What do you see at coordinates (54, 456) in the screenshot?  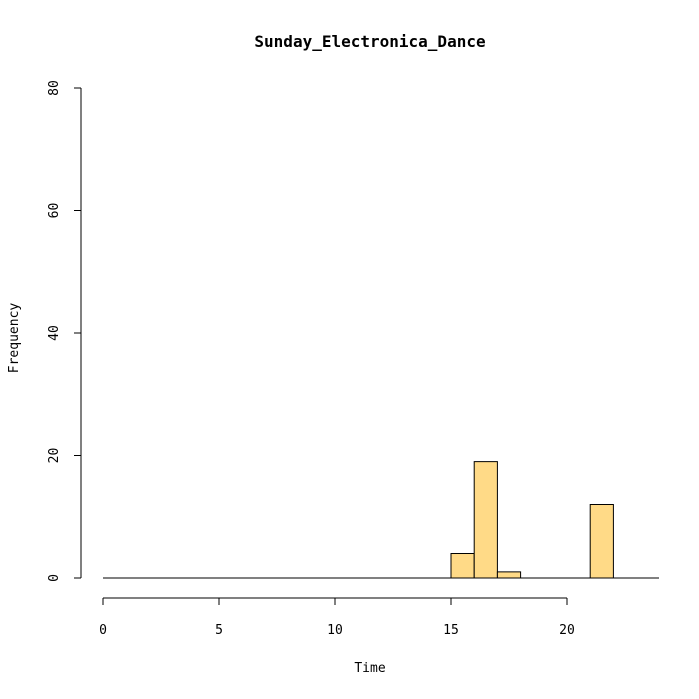 I see `y-tick-label: 20` at bounding box center [54, 456].